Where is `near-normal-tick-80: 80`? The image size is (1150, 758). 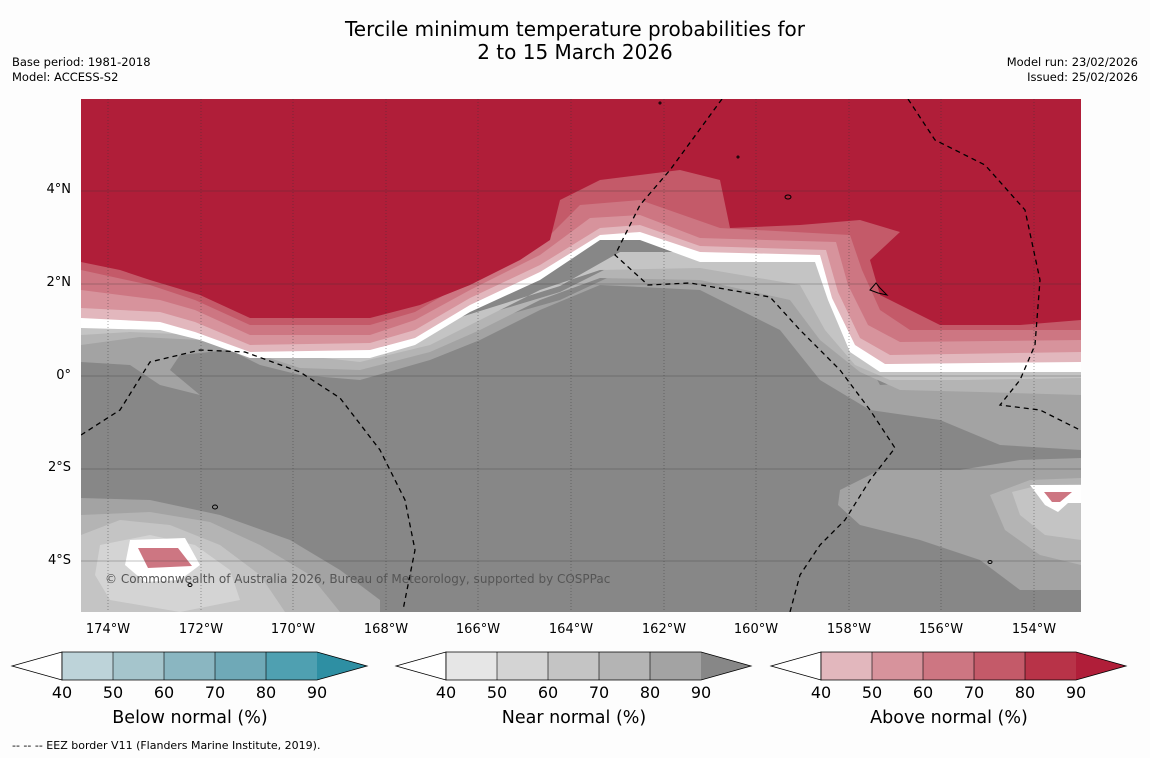 near-normal-tick-80: 80 is located at coordinates (650, 692).